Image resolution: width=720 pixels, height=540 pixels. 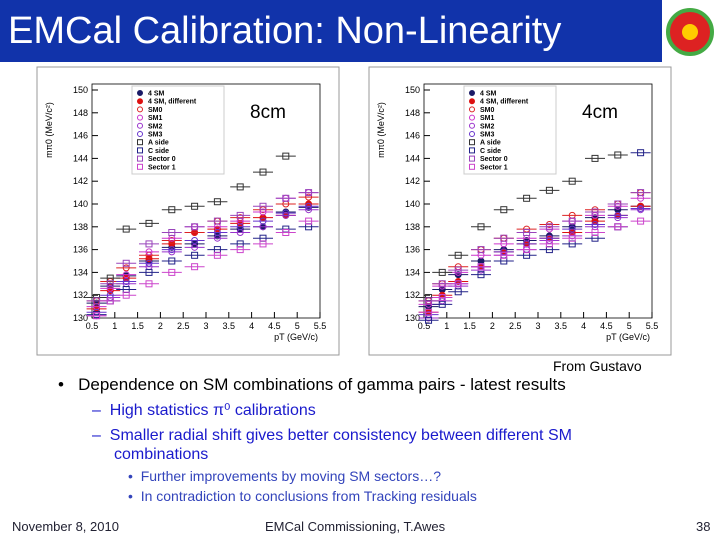 I want to click on y-tick-label: 146, so click(x=80, y=136).